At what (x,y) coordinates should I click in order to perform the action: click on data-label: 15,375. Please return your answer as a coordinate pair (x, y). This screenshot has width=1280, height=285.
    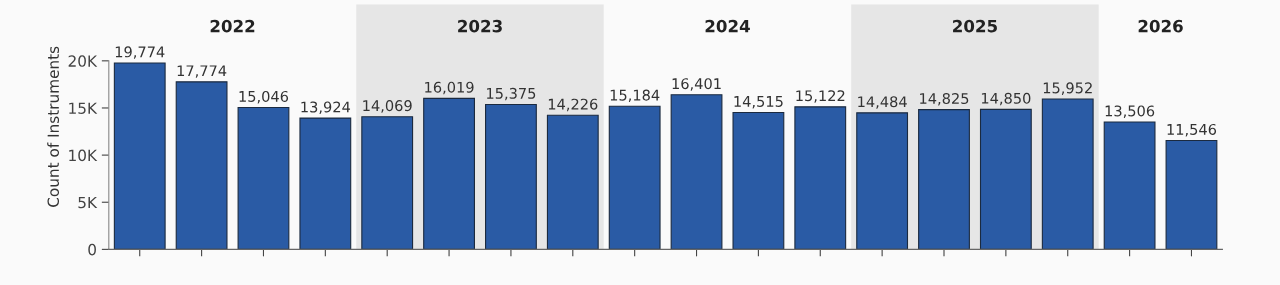
    Looking at the image, I should click on (511, 94).